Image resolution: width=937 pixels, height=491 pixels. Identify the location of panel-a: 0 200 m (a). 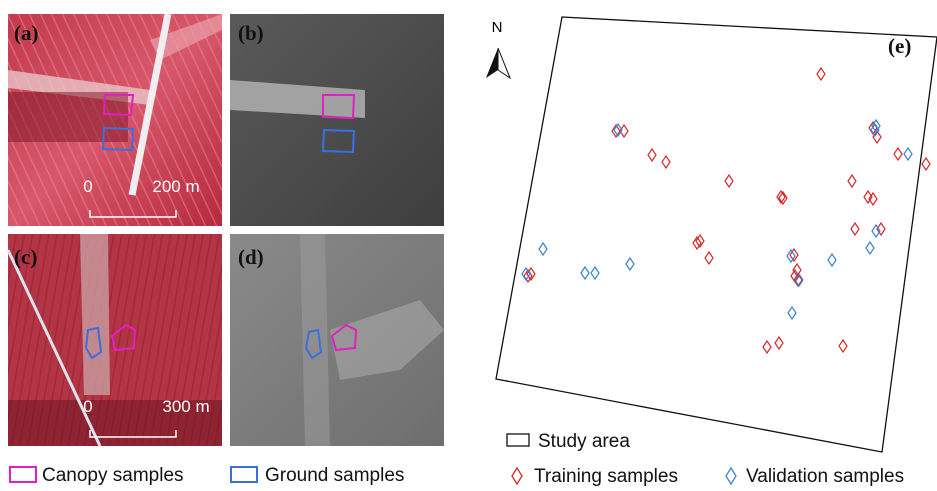
(115, 119).